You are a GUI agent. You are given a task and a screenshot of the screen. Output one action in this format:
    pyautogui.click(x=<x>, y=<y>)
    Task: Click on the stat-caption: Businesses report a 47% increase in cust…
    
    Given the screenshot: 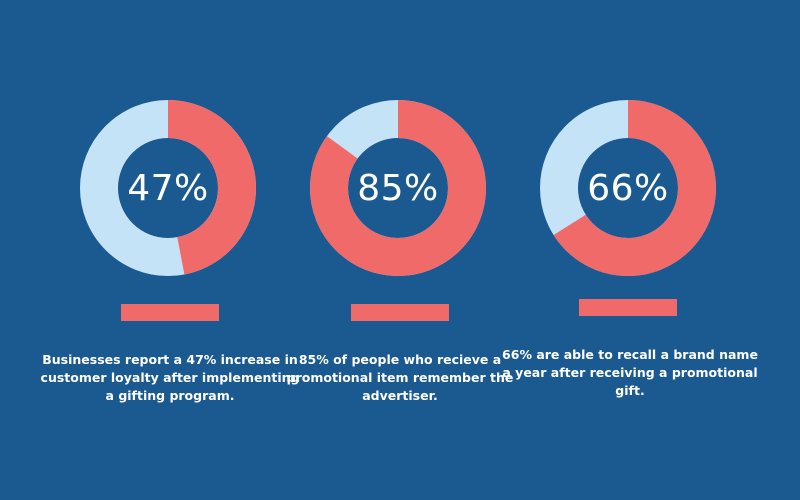 What is the action you would take?
    pyautogui.click(x=170, y=377)
    